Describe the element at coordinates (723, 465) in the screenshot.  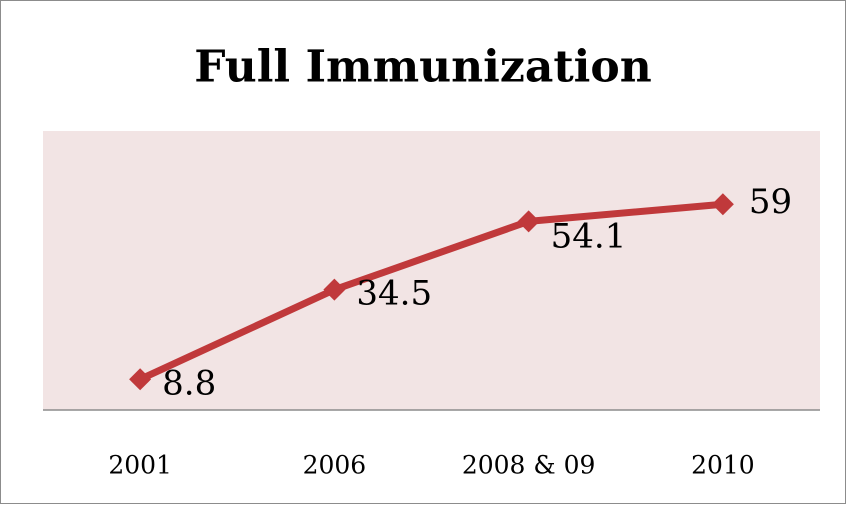
I see `x-tick-label: 2010` at that location.